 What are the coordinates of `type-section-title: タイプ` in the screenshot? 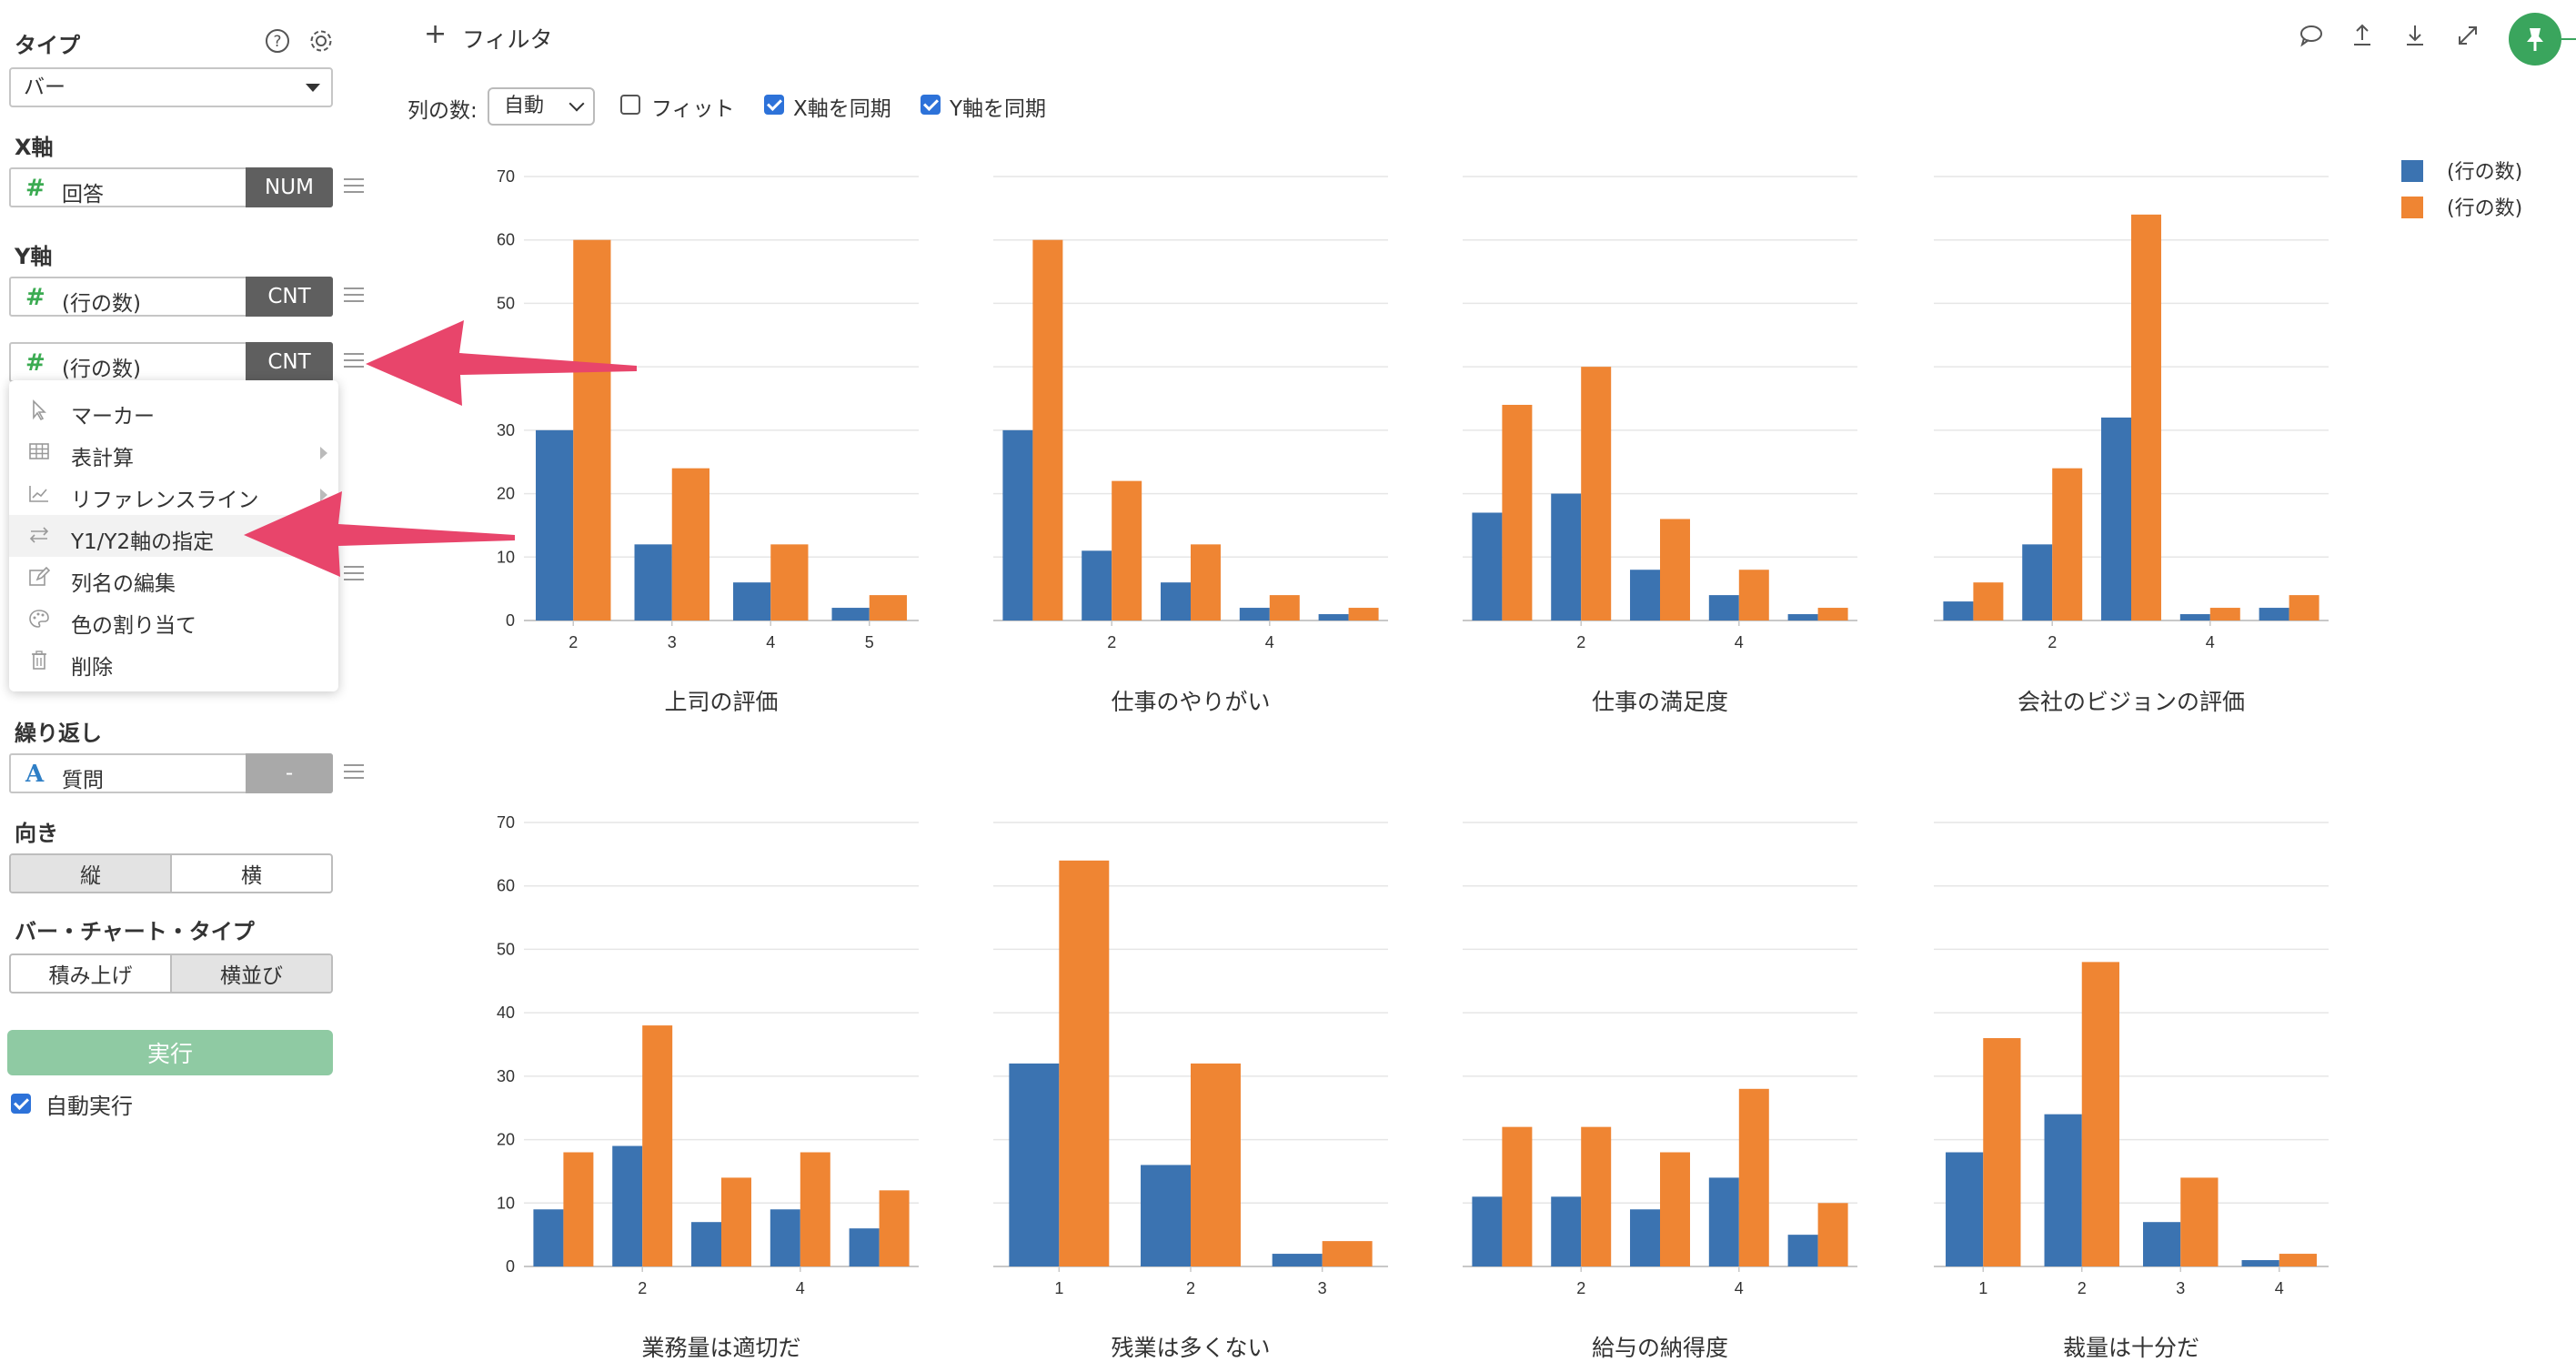 It's located at (47, 45).